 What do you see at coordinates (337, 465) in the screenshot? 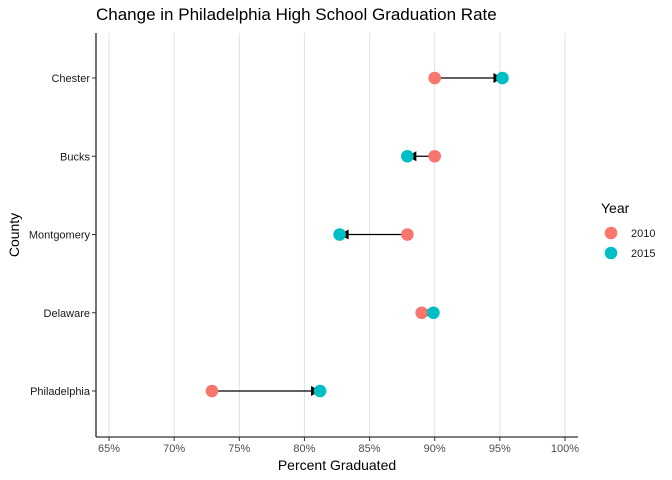
I see `x-axis-title: Percent Graduated` at bounding box center [337, 465].